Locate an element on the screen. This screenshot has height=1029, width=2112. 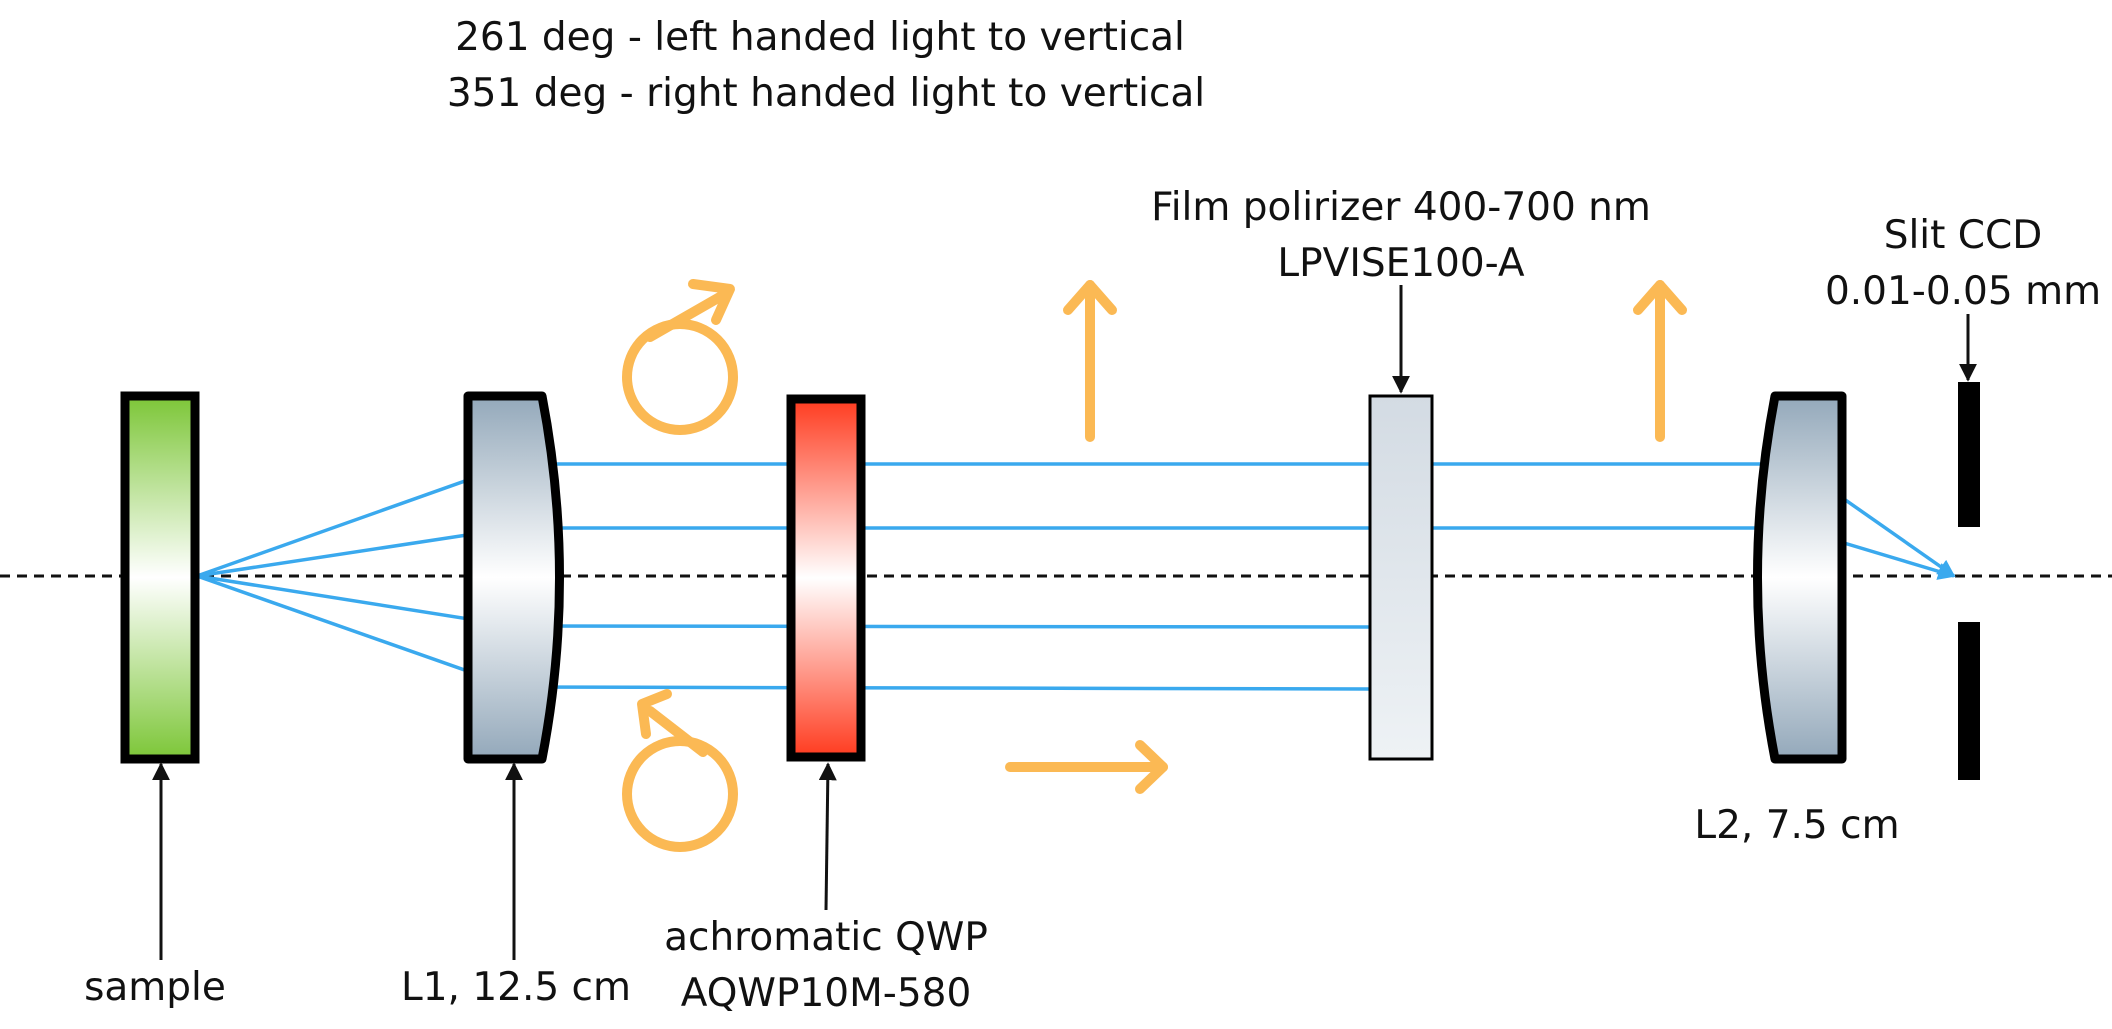
film-polarizer is located at coordinates (1401, 577).